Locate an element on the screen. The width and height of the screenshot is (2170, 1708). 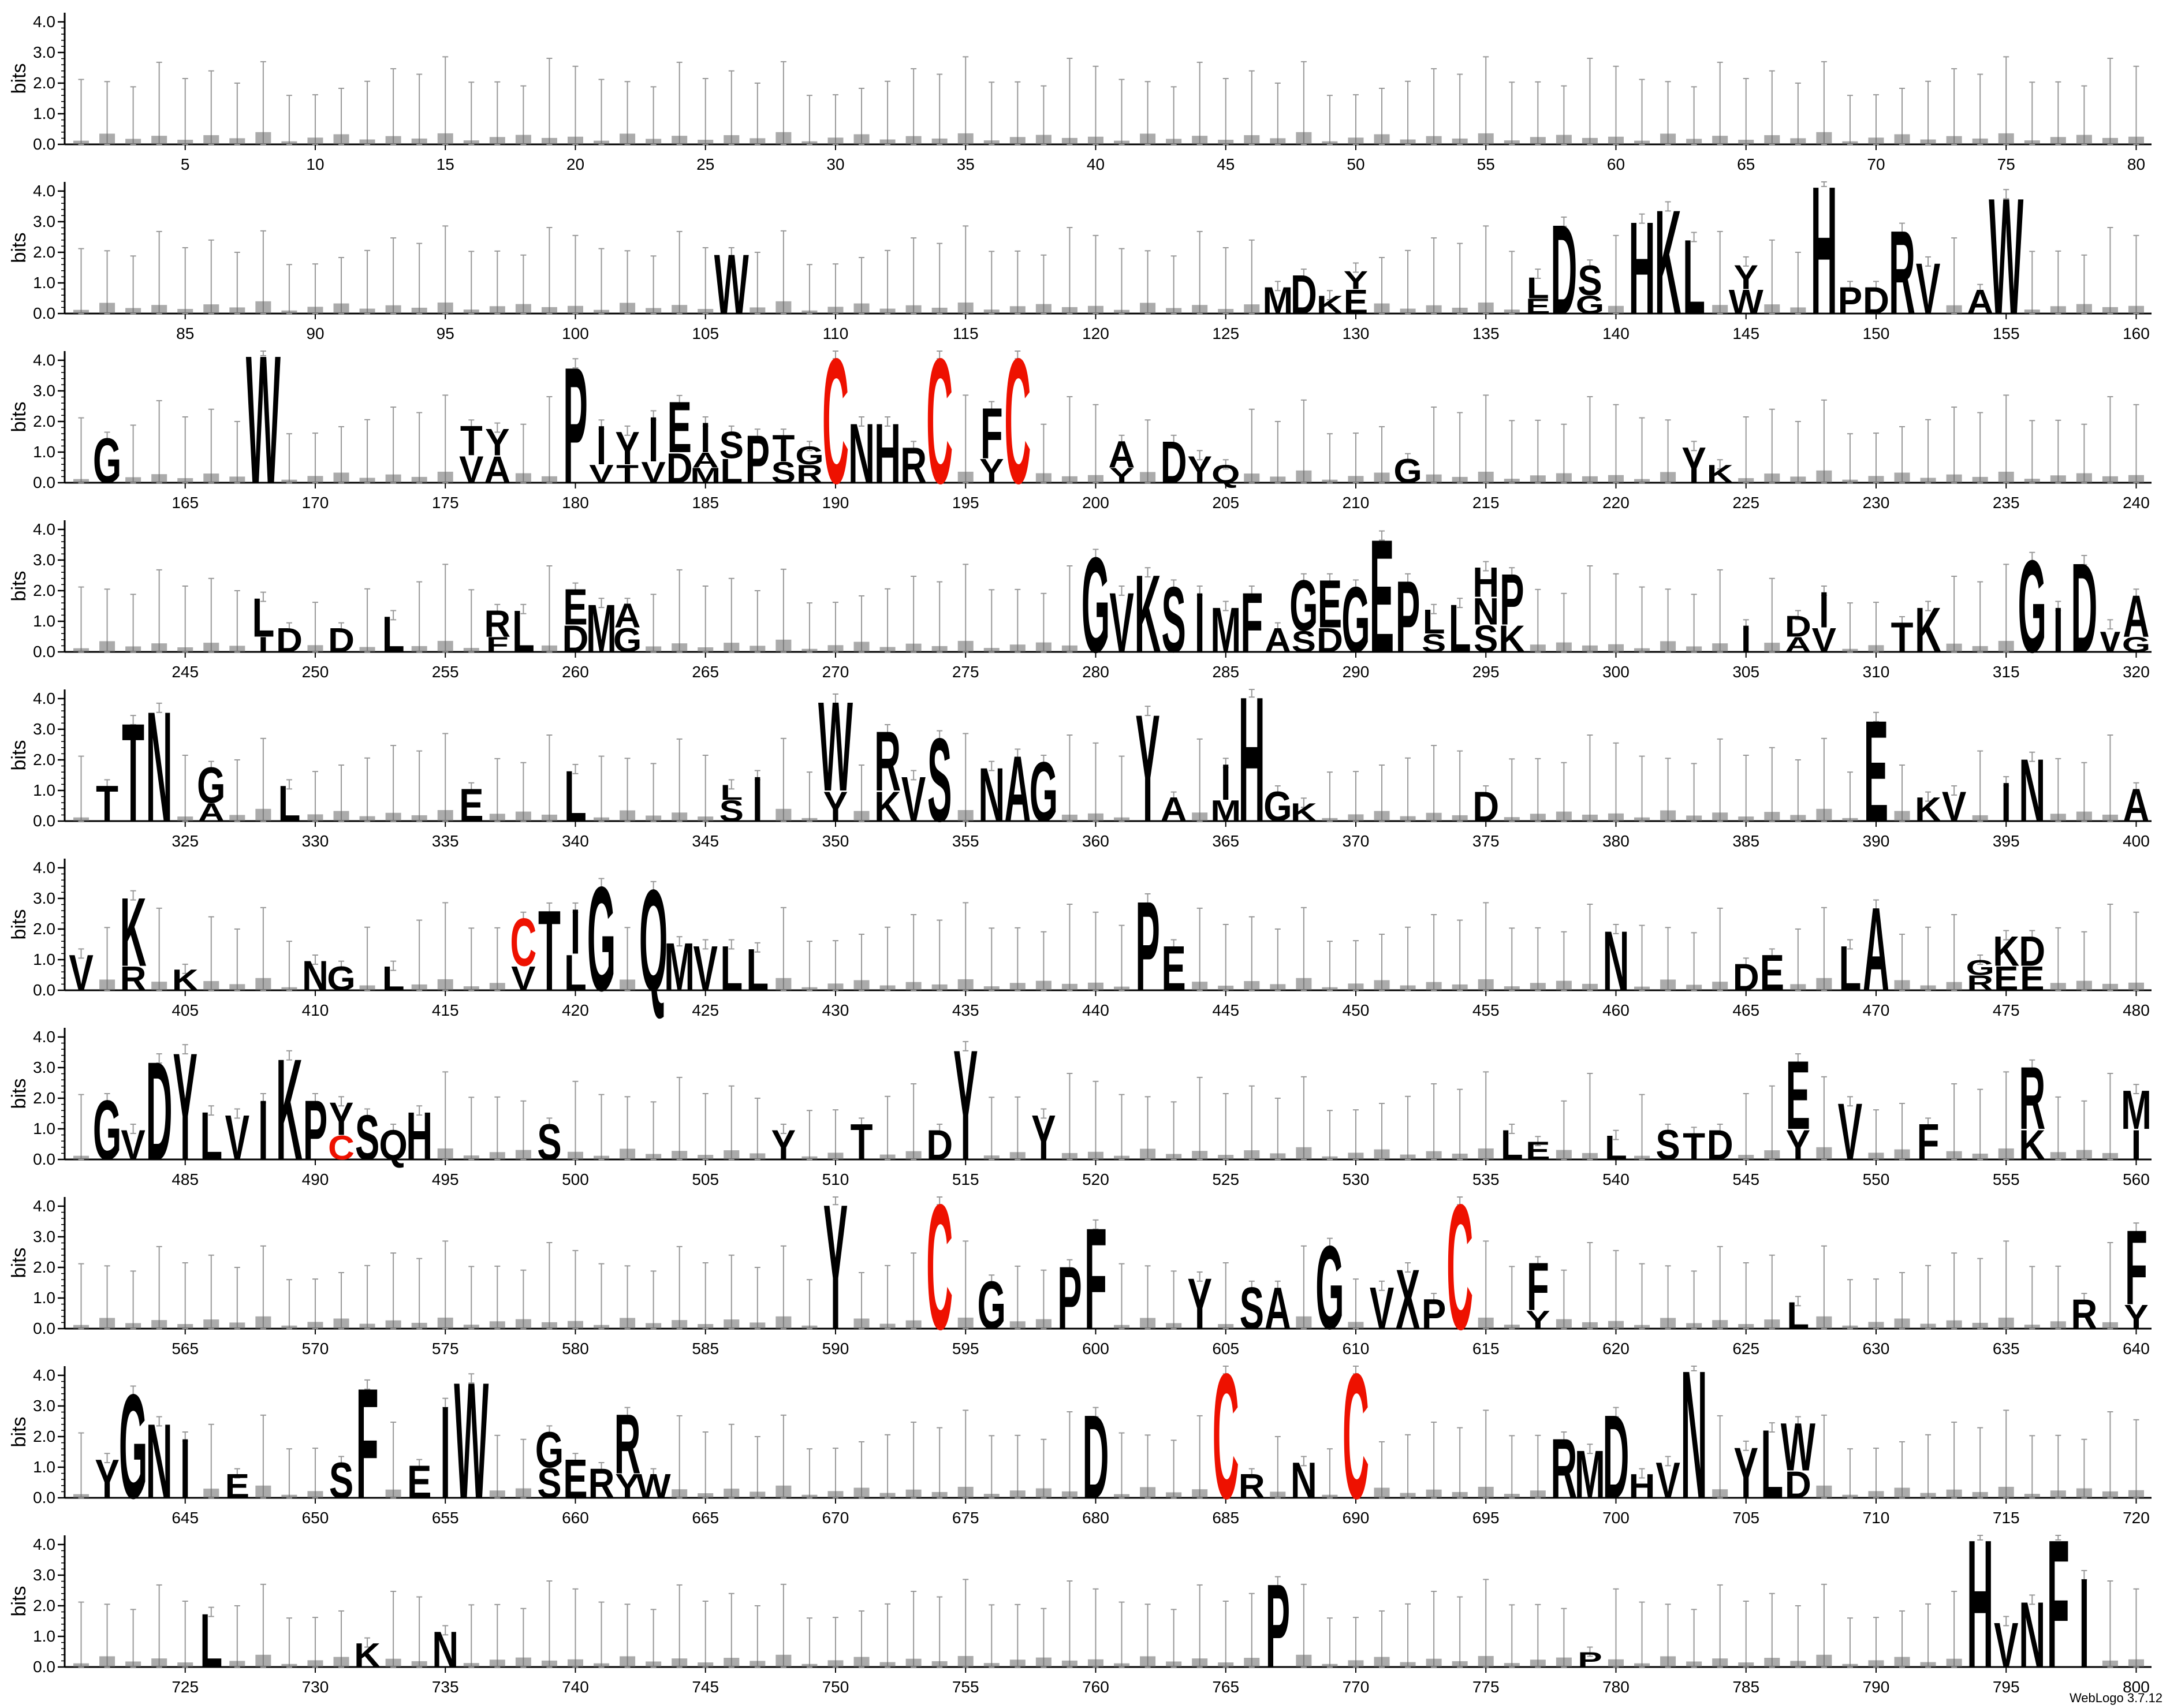
x-tick-label: 15 is located at coordinates (446, 164).